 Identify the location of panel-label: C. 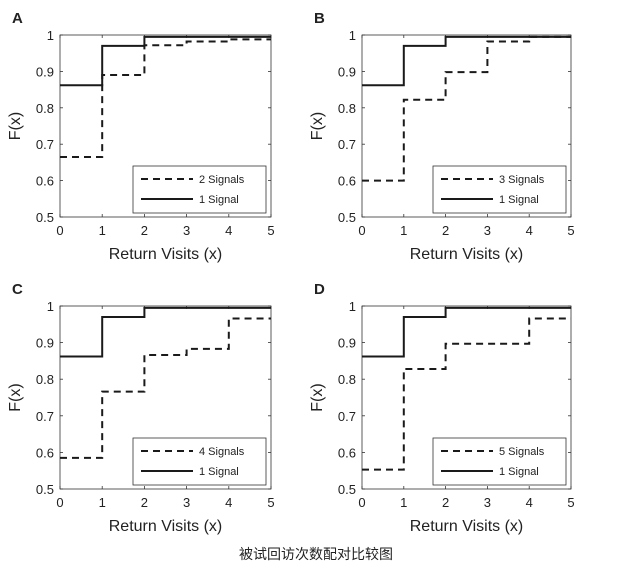
(17, 289).